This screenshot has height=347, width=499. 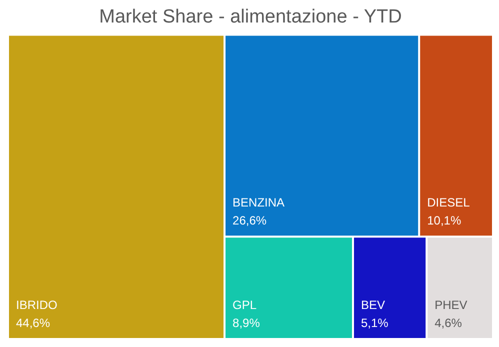 I want to click on category-label: BENZINA, so click(x=258, y=203).